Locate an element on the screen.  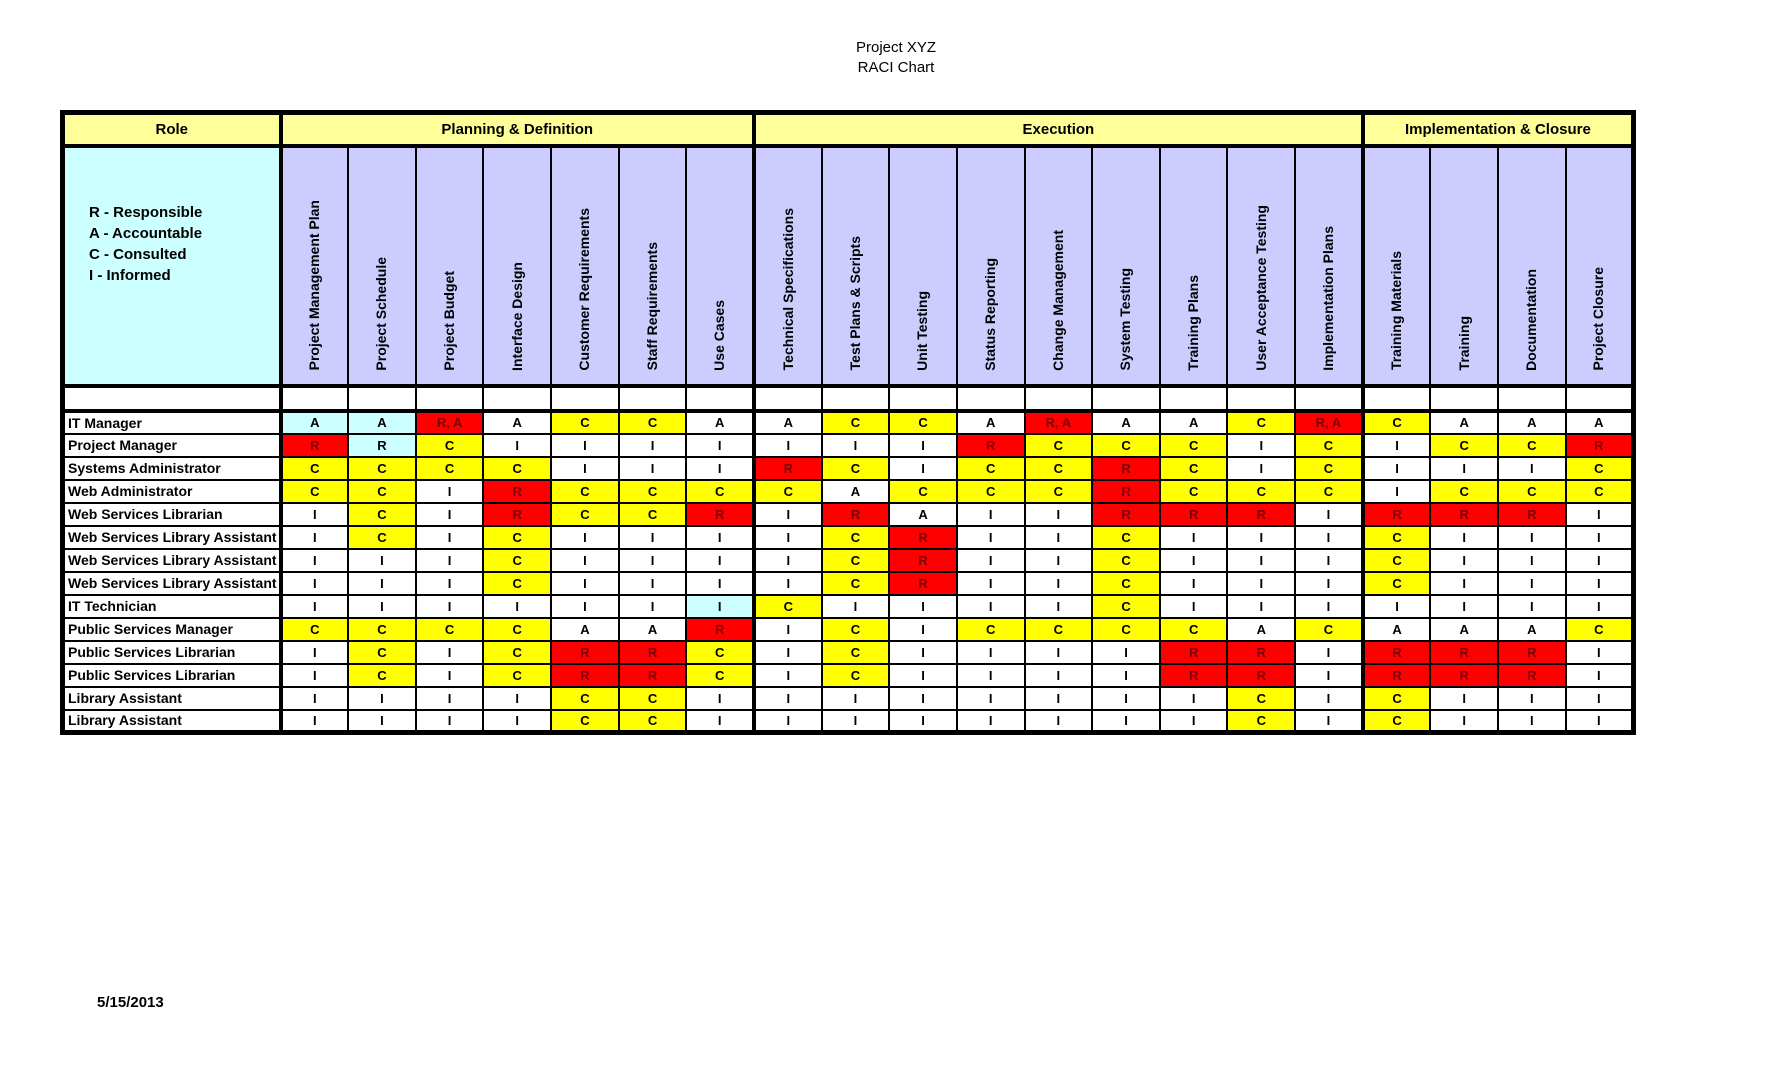
column-header-label: Status Reporting is located at coordinates (990, 314).